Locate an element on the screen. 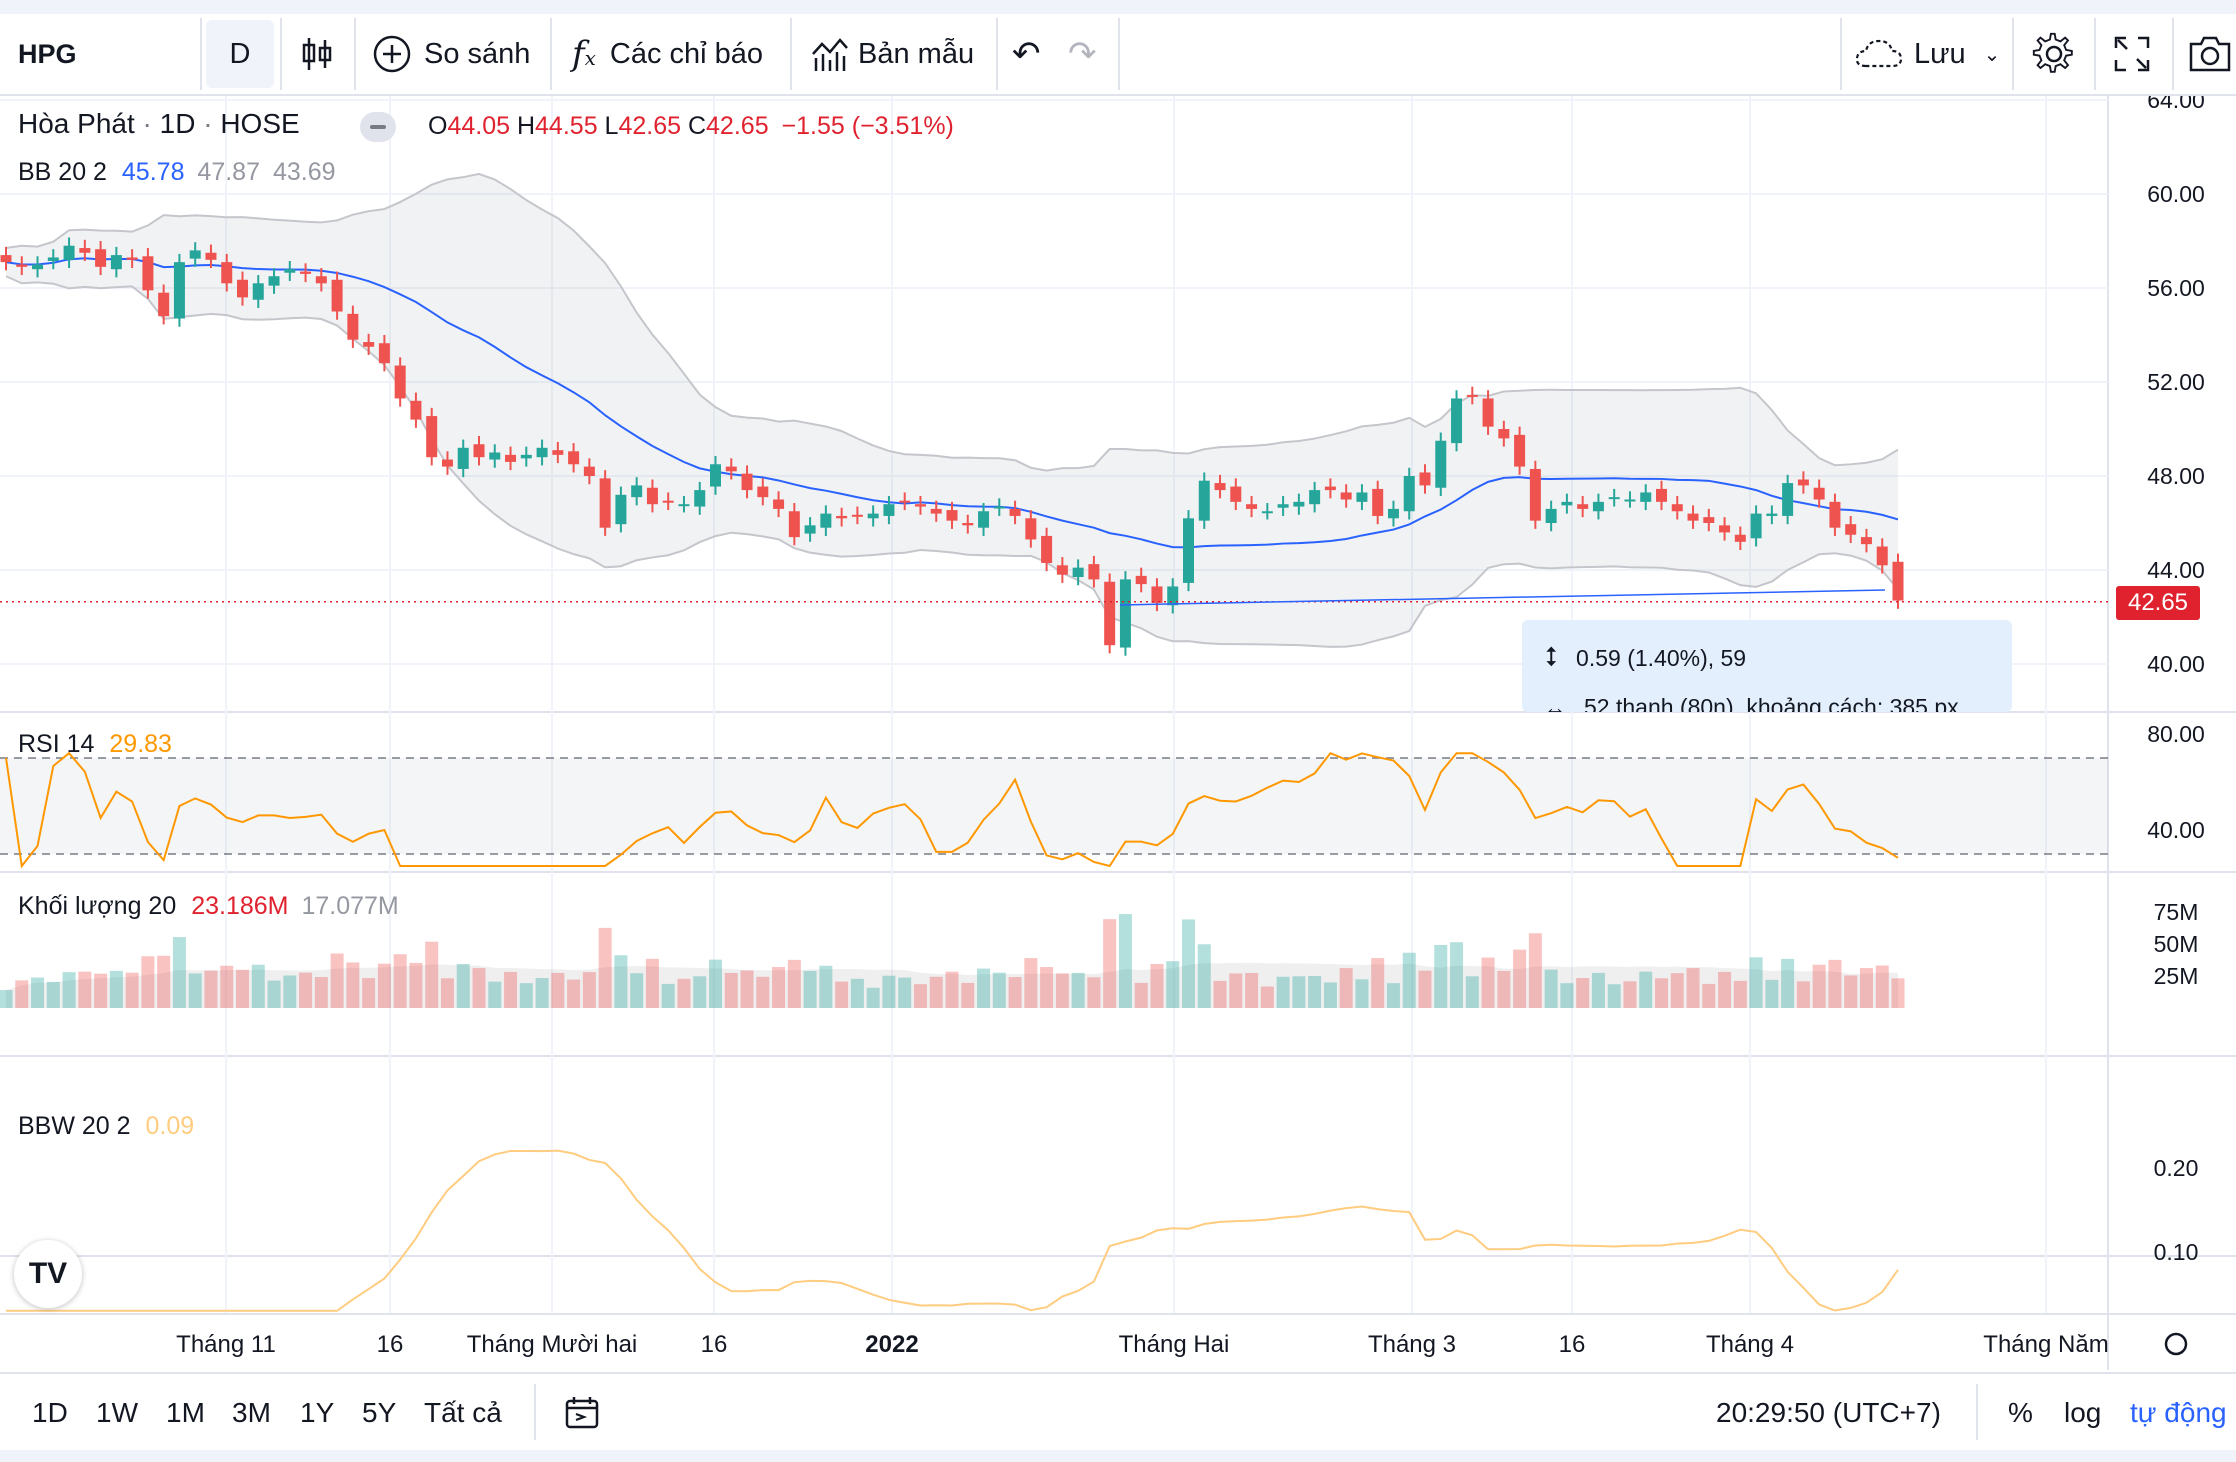 This screenshot has height=1462, width=2236. fullscreen-icon is located at coordinates (2132, 54).